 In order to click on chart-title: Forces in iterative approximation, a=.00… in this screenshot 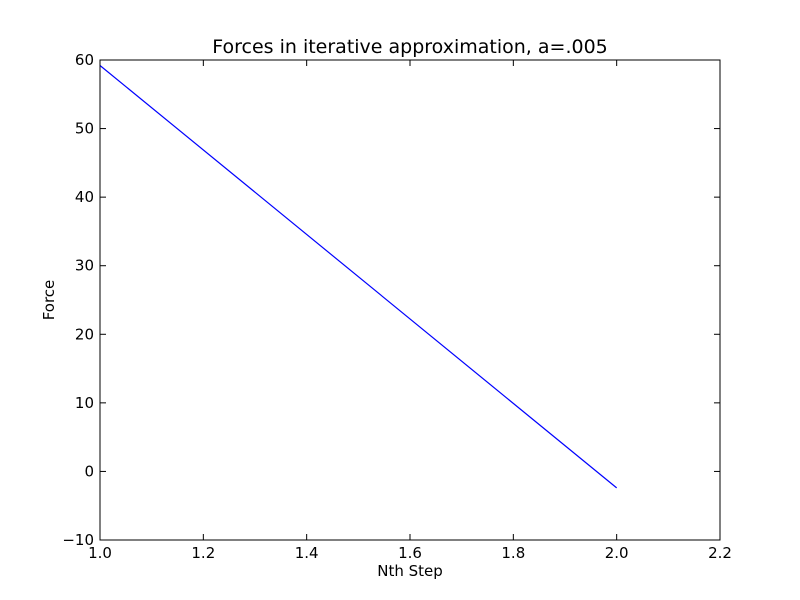, I will do `click(410, 47)`.